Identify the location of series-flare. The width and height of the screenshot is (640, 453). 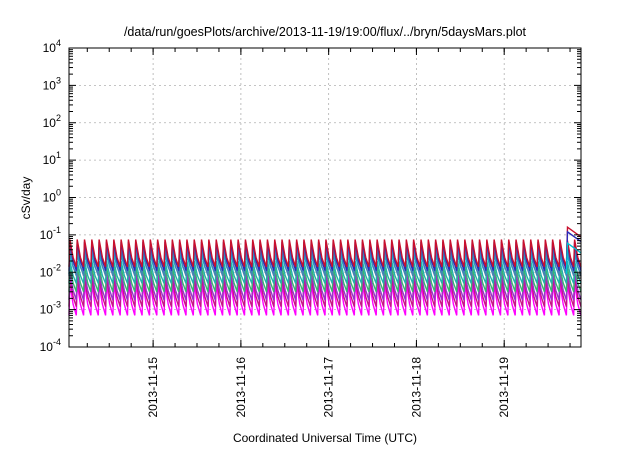
(573, 258).